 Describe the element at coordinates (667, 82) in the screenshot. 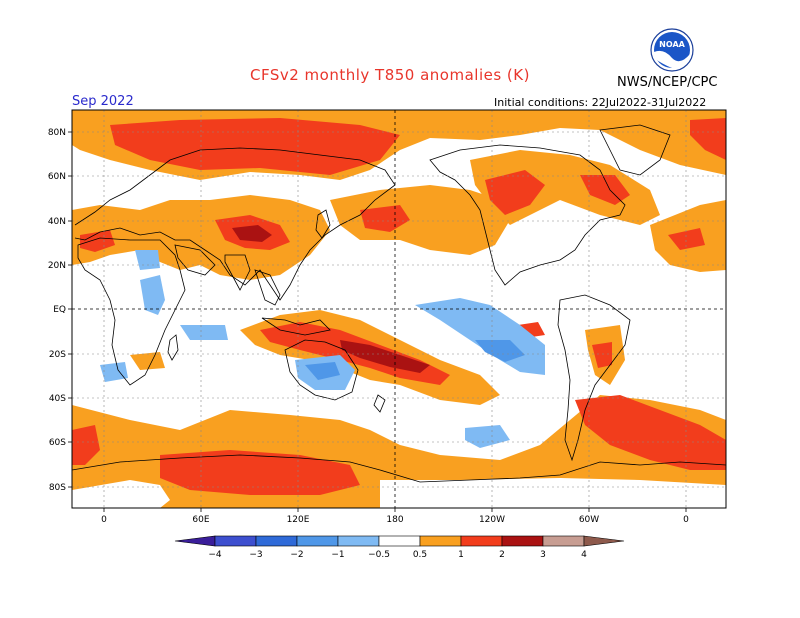

I see `organization-label: NWS/NCEP/CPC` at that location.